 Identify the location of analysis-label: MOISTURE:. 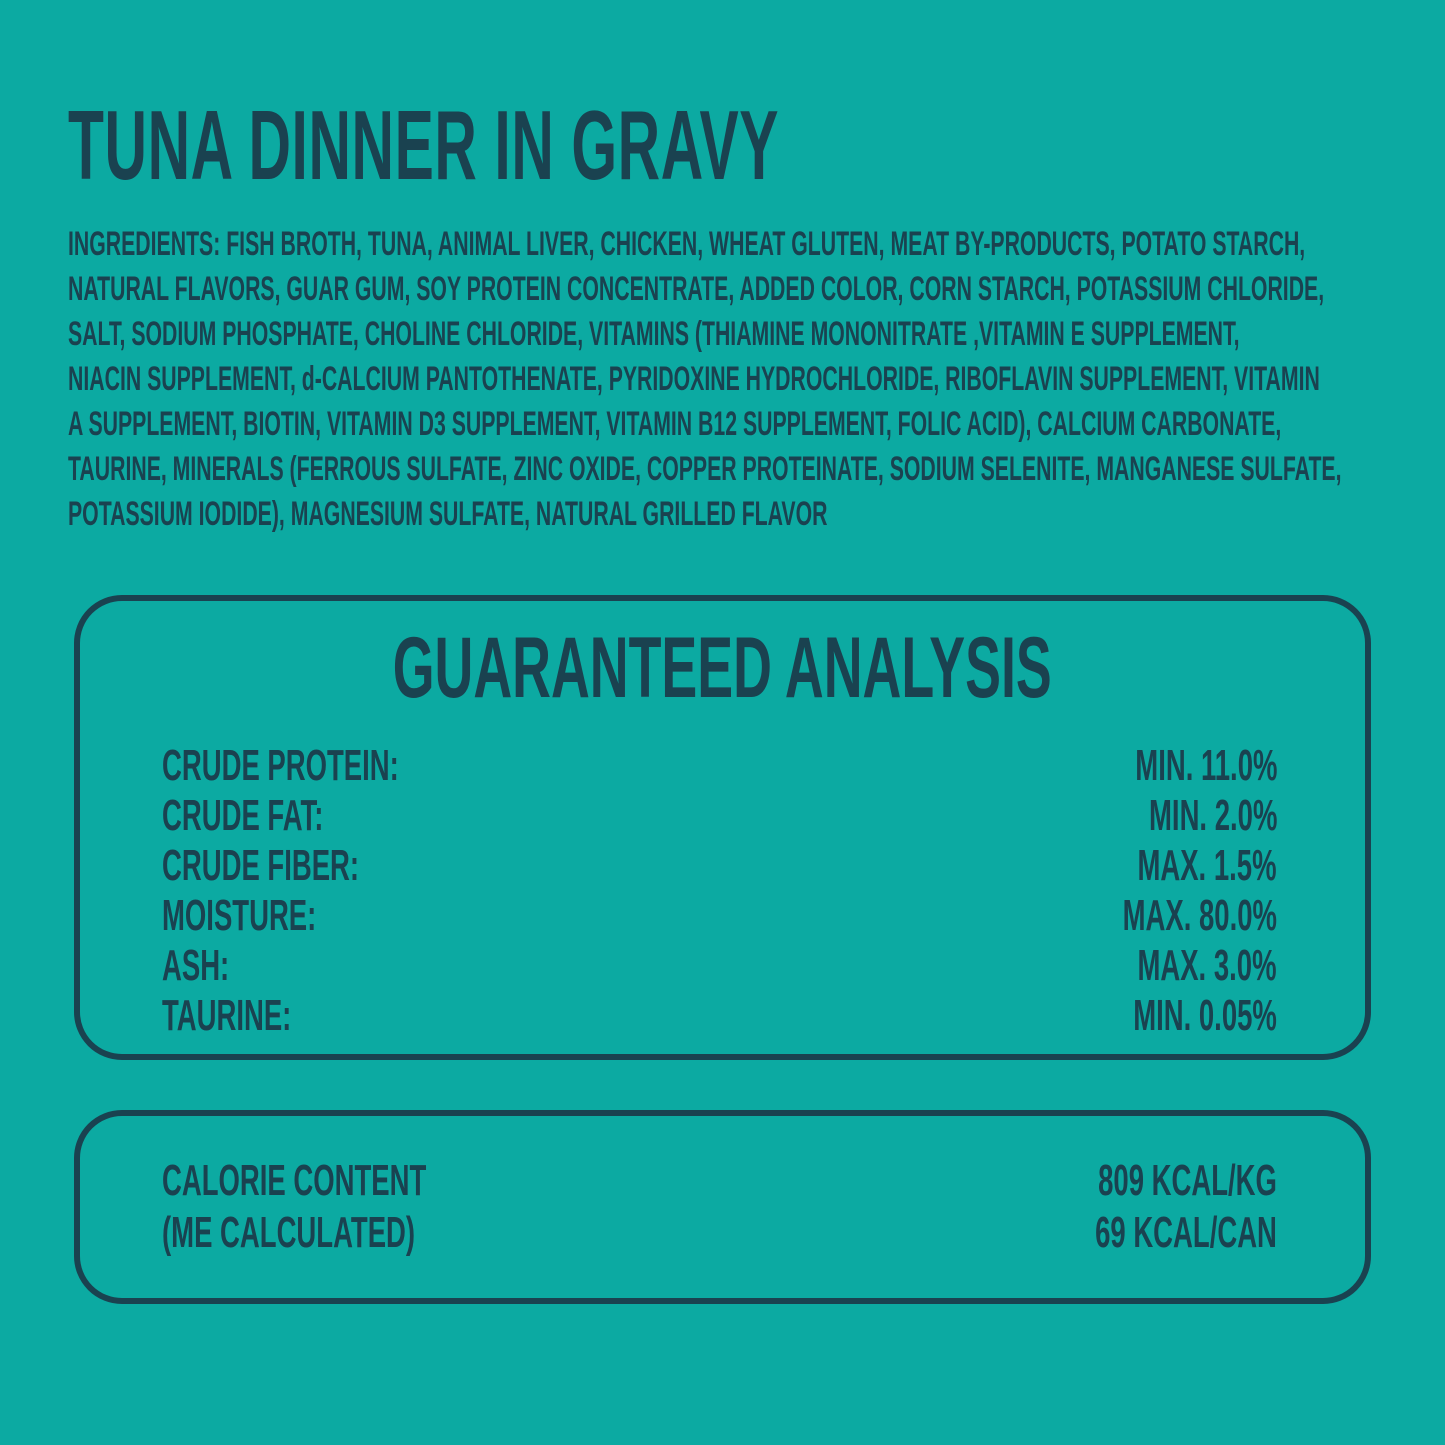
(239, 915).